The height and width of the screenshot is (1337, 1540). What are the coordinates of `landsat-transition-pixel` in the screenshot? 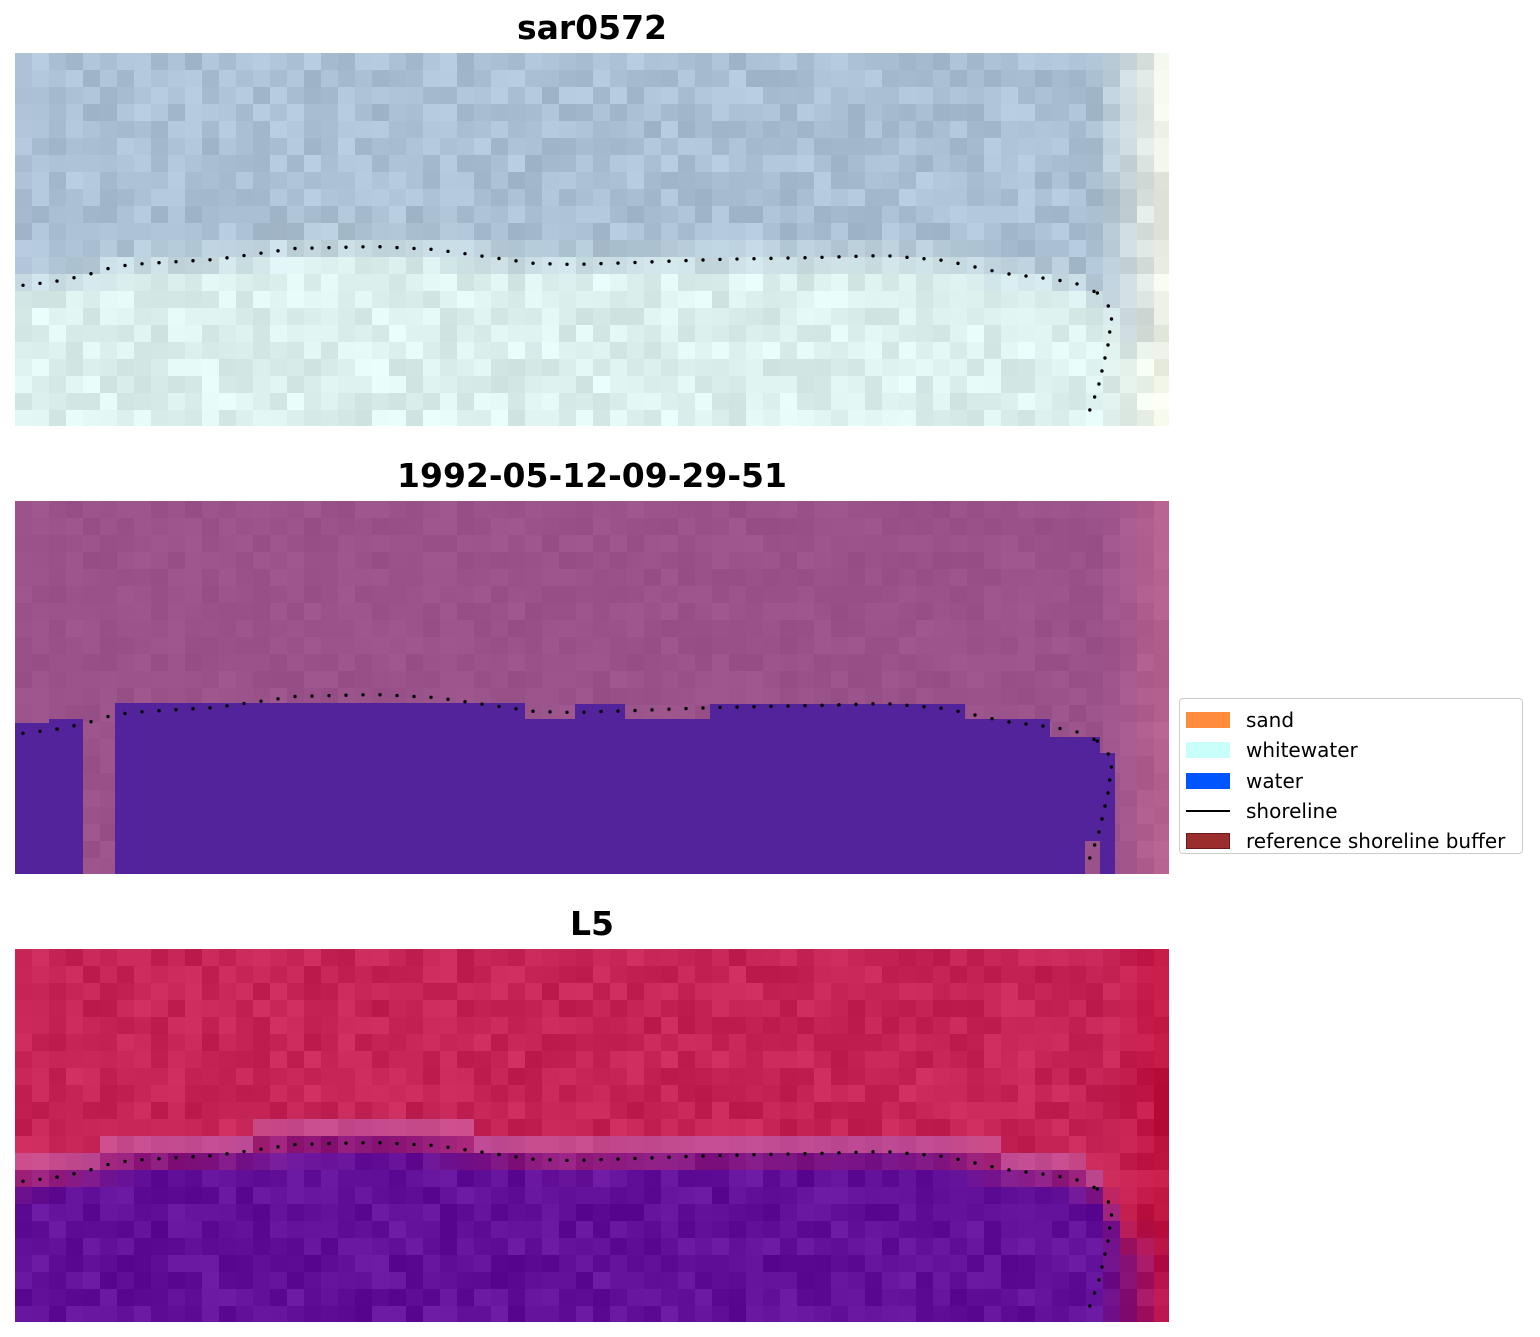 It's located at (244, 1144).